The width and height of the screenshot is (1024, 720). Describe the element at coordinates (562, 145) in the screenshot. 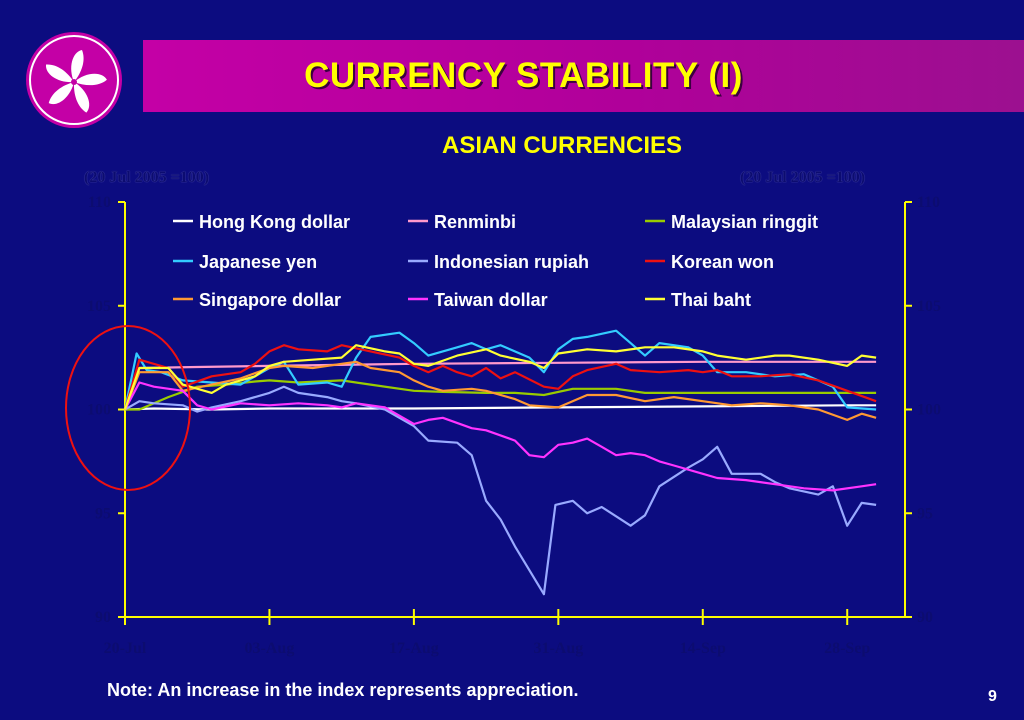

I see `chart-title: ASIAN CURRENCIES` at that location.